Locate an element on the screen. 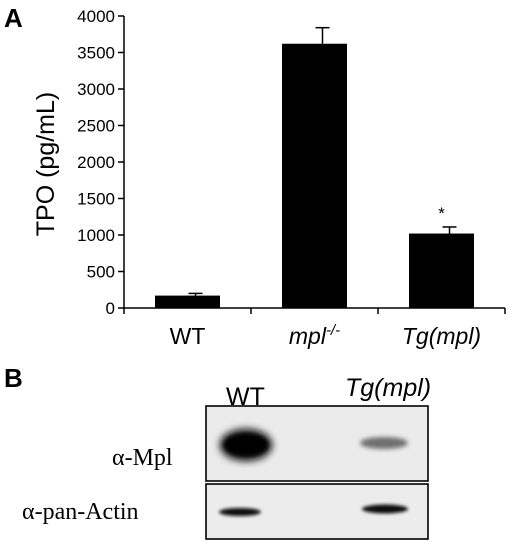 The width and height of the screenshot is (520, 544). category-label: WT is located at coordinates (188, 336).